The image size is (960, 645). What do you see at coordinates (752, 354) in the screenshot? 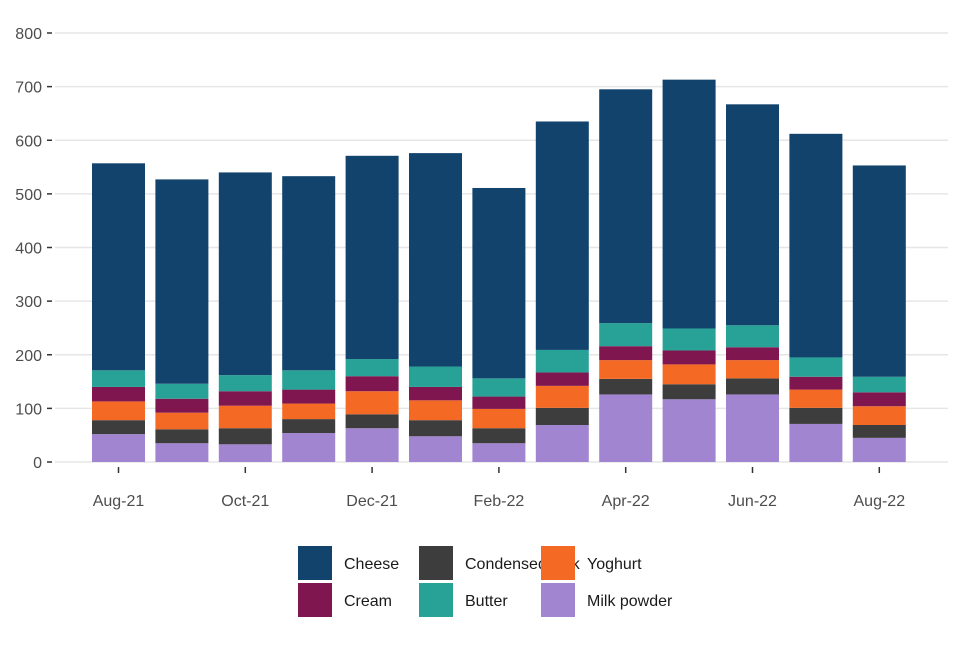
I see `bar-segment-cream: Jun-22 – Cream: 24` at bounding box center [752, 354].